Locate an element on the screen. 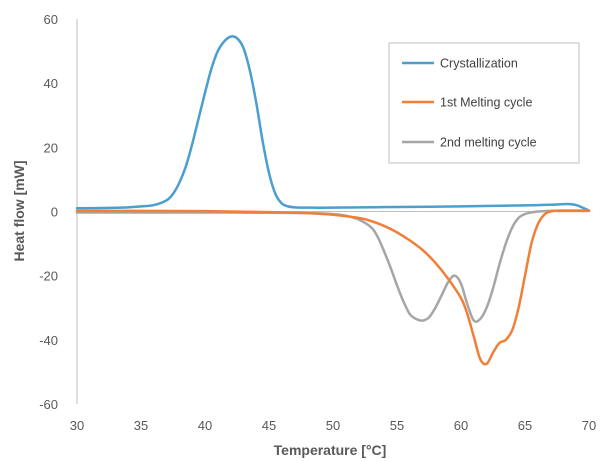 The width and height of the screenshot is (610, 461). y-tick-label: -60 is located at coordinates (48, 404).